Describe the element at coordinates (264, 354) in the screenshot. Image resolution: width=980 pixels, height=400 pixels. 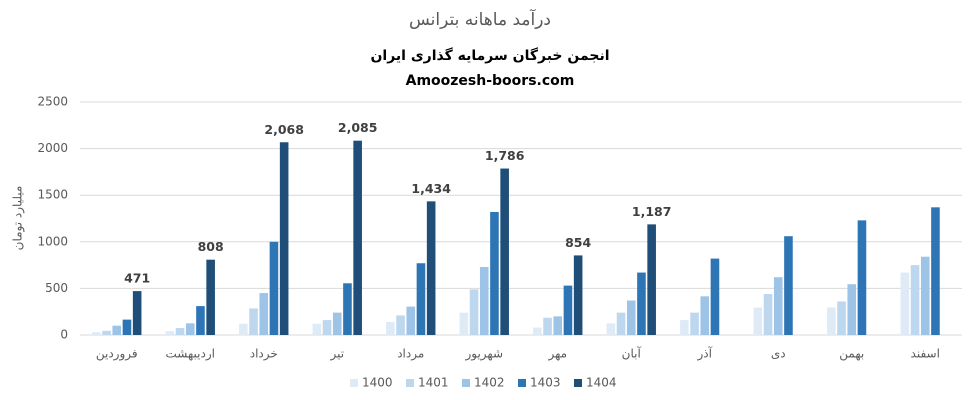
I see `x-tick-label: خرداد` at that location.